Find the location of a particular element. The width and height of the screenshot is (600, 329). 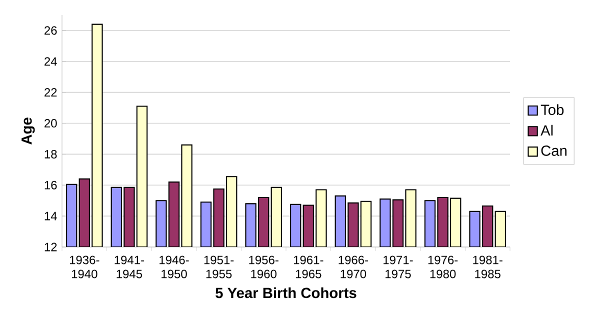

x-tick-label: 1971-1975 is located at coordinates (398, 267).